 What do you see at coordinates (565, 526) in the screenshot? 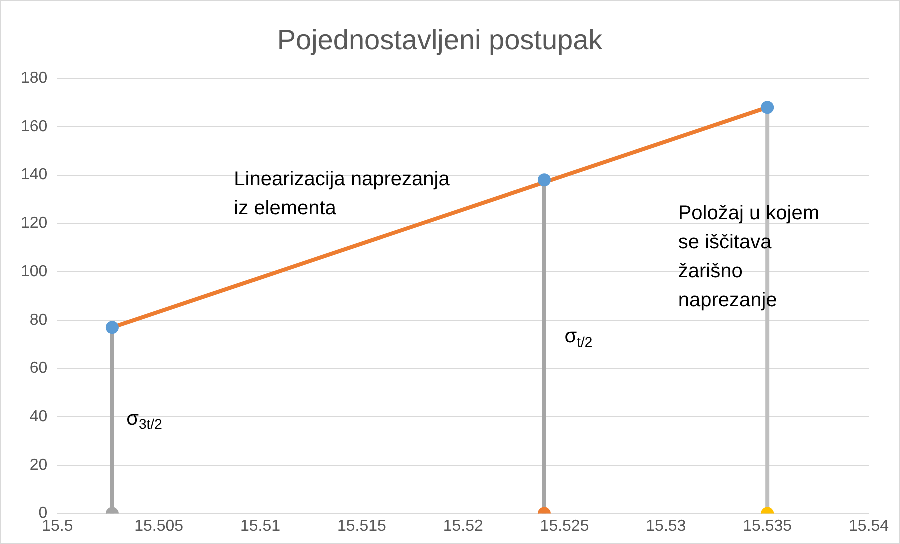
I see `x-tick-label: 15.525` at bounding box center [565, 526].